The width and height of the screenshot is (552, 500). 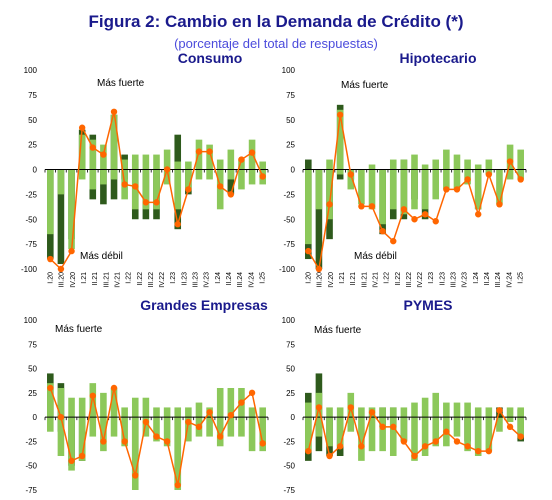 What do you see at coordinates (32, 393) in the screenshot?
I see `y-tick-label: 25` at bounding box center [32, 393].